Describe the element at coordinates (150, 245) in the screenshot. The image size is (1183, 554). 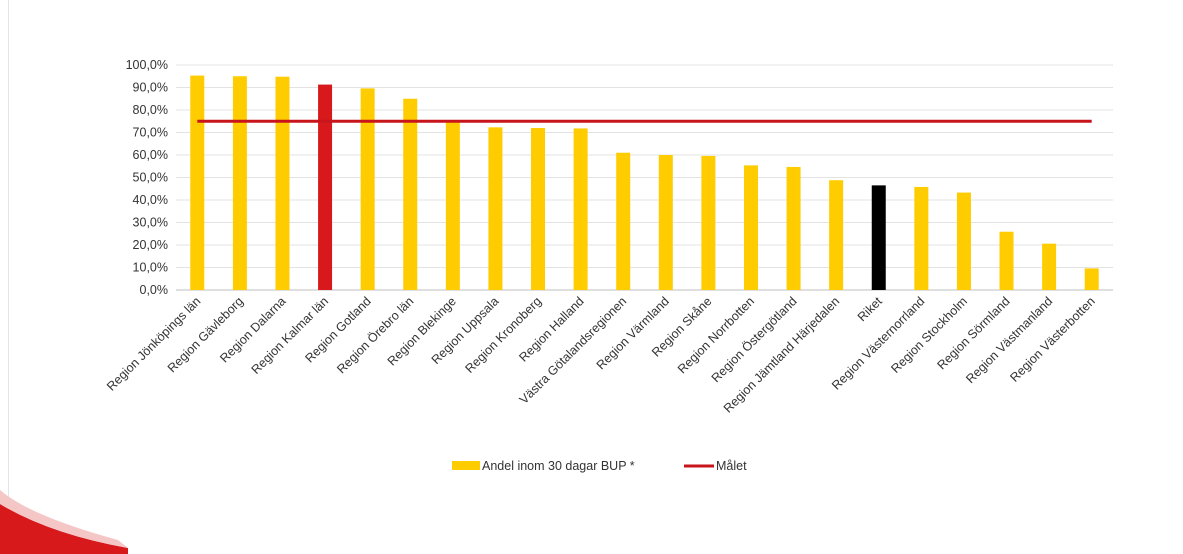
I see `y-tick-label: 20,0%` at that location.